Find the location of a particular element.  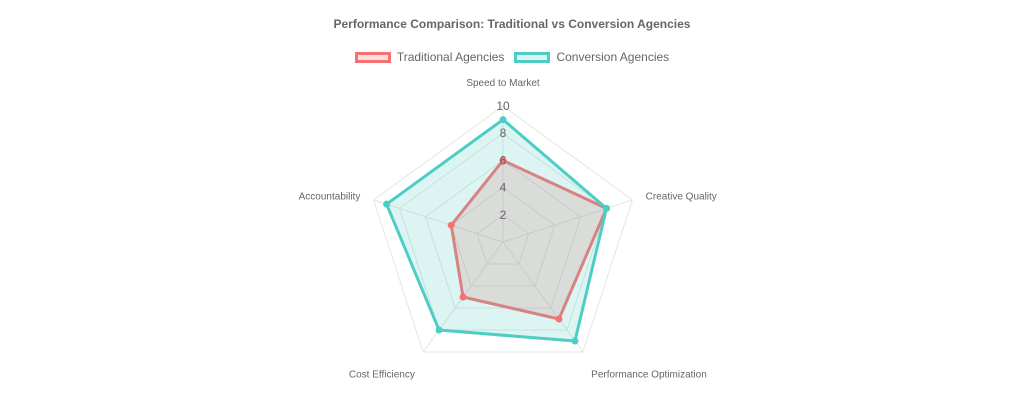

legend-label-conversion: Conversion Agencies is located at coordinates (613, 57).